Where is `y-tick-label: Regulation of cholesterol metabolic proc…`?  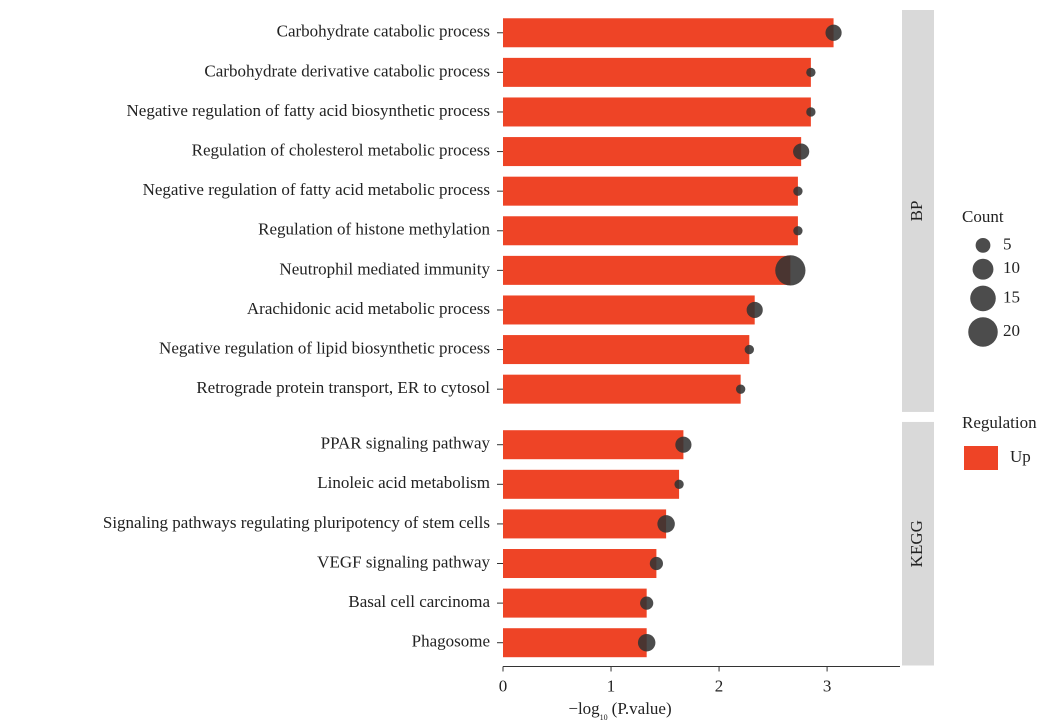 y-tick-label: Regulation of cholesterol metabolic proc… is located at coordinates (341, 149).